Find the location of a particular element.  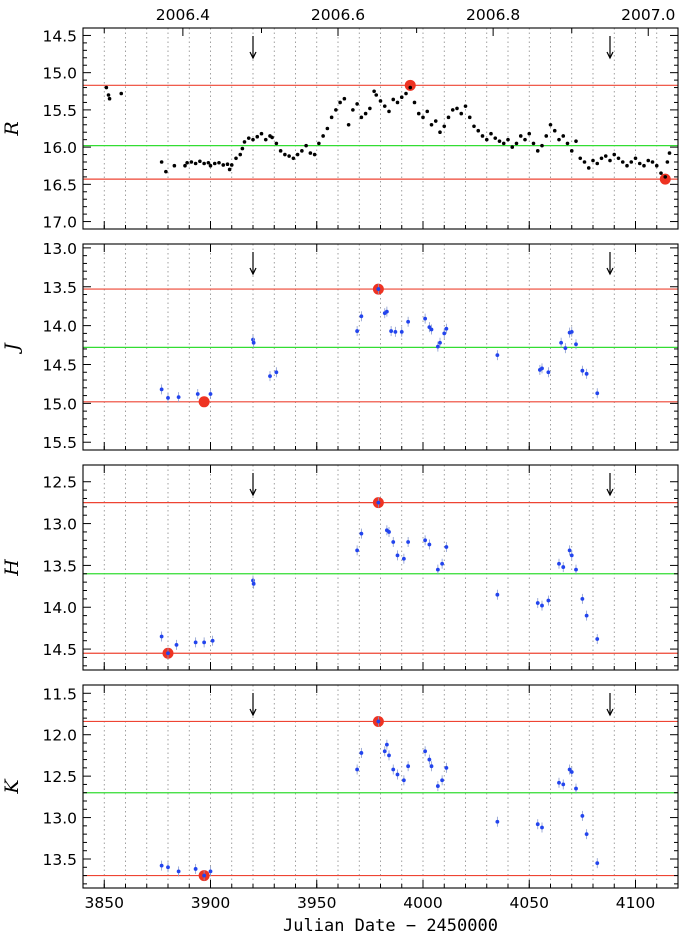

top-tick-label: 2006.8 is located at coordinates (493, 15).